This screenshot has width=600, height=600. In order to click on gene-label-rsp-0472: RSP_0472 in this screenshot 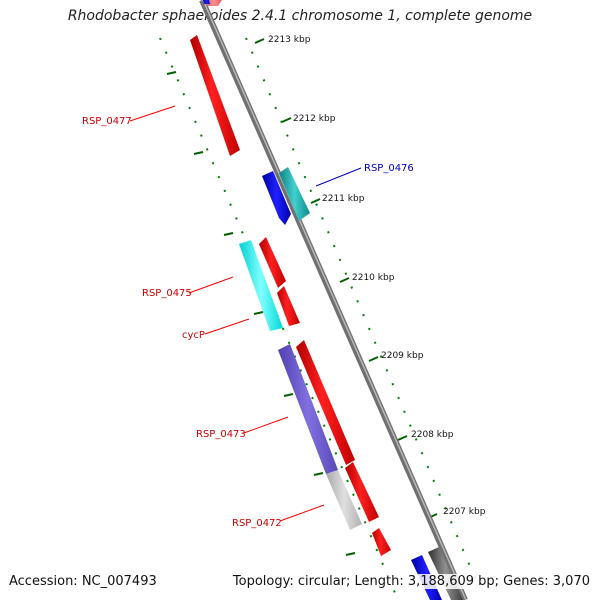, I will do `click(257, 523)`.